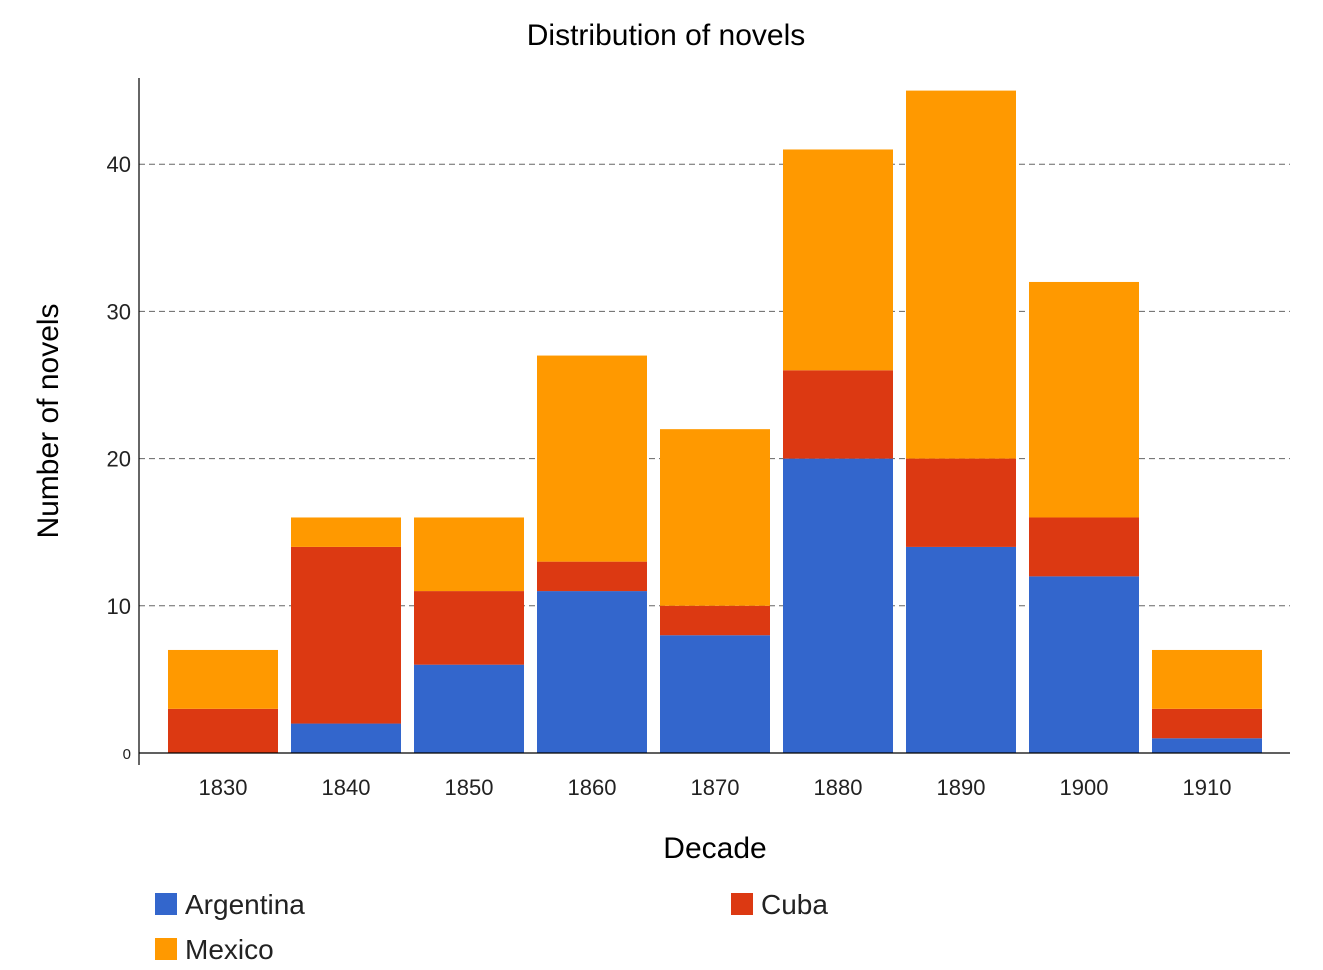  Describe the element at coordinates (469, 787) in the screenshot. I see `x-tick-label: 1850` at that location.